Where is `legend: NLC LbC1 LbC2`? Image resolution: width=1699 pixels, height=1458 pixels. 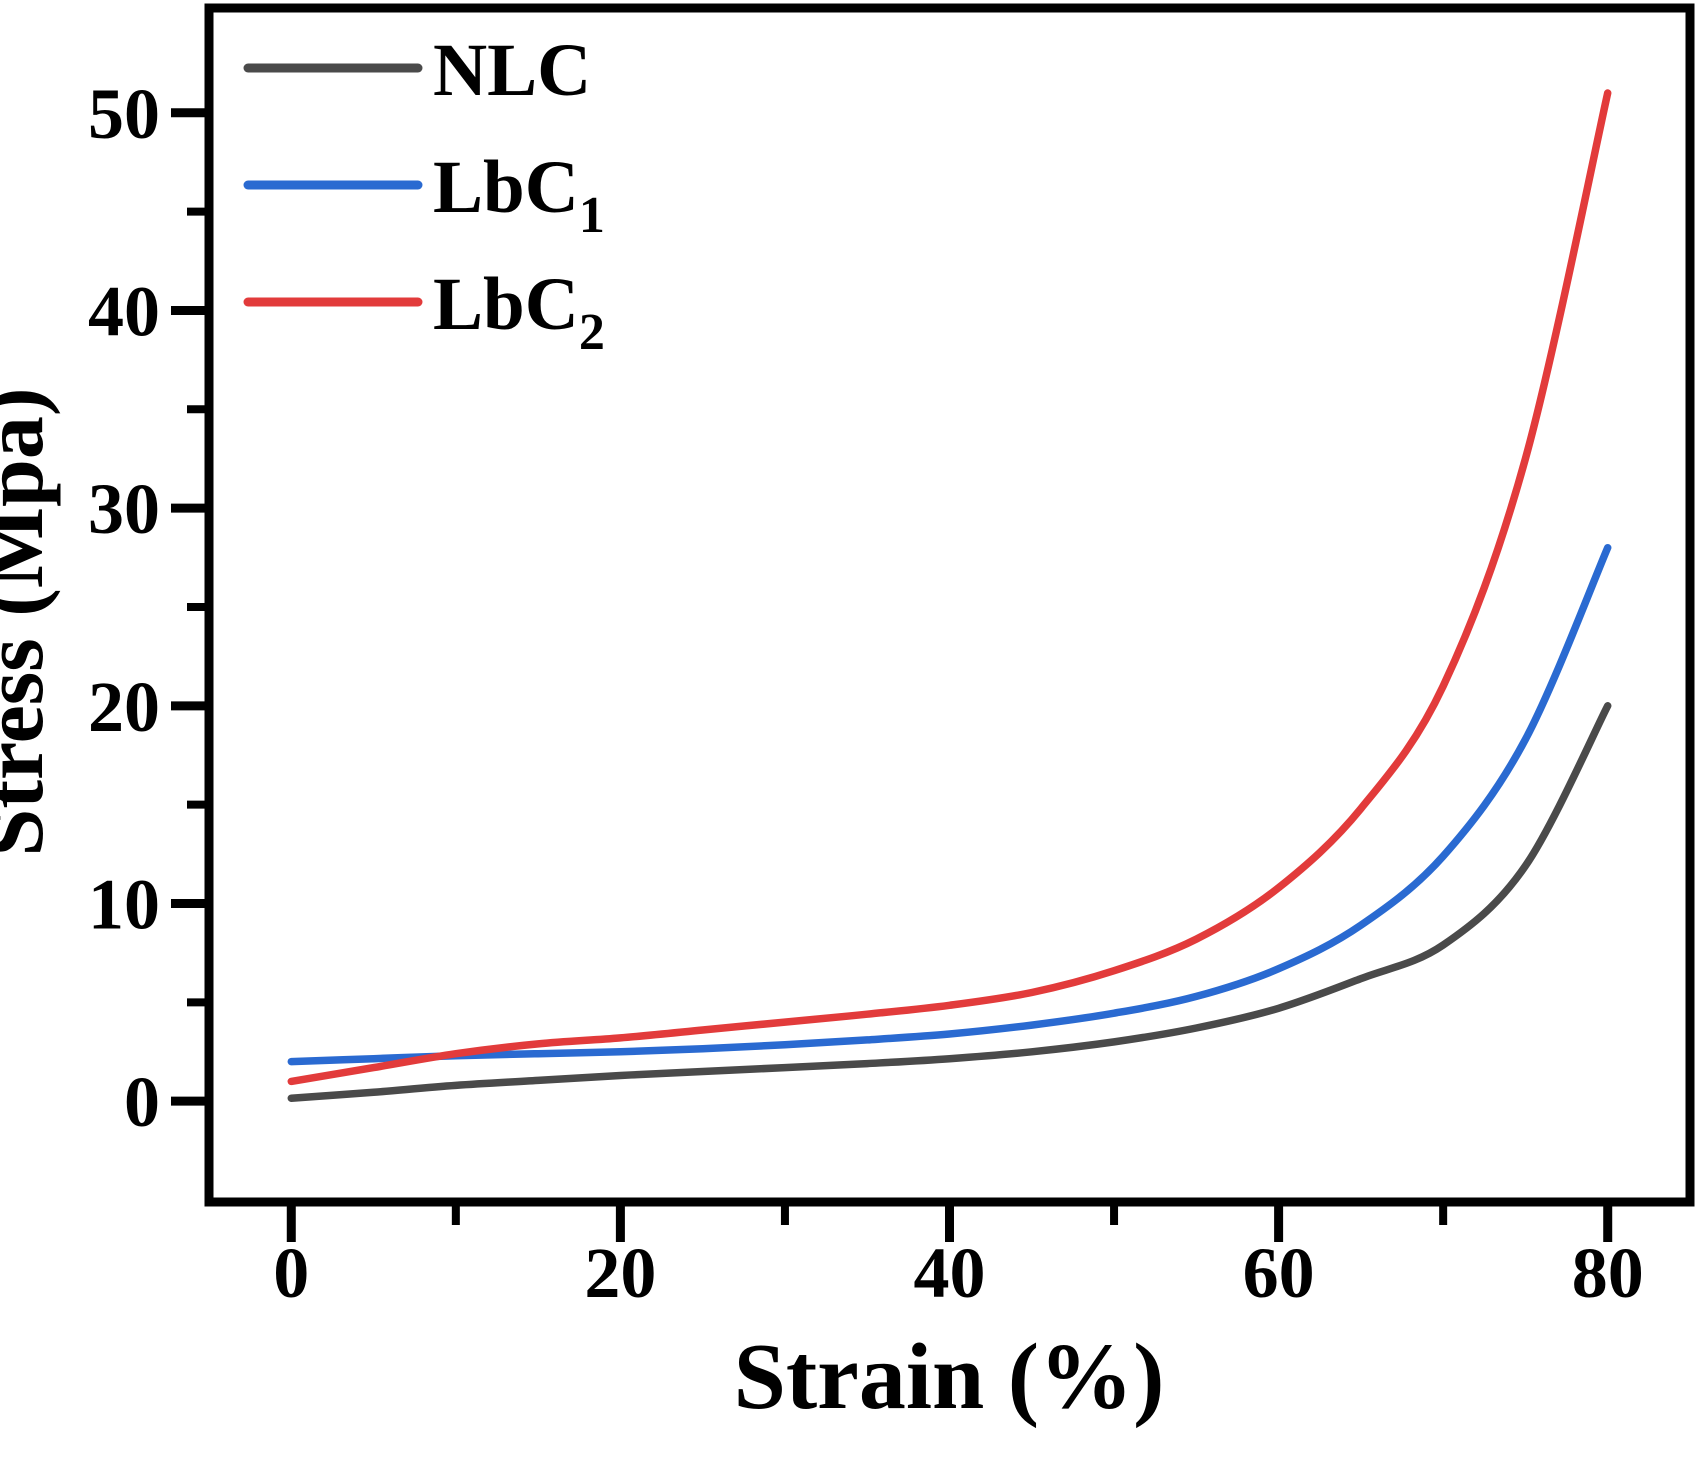 legend: NLC LbC1 LbC2 is located at coordinates (424, 195).